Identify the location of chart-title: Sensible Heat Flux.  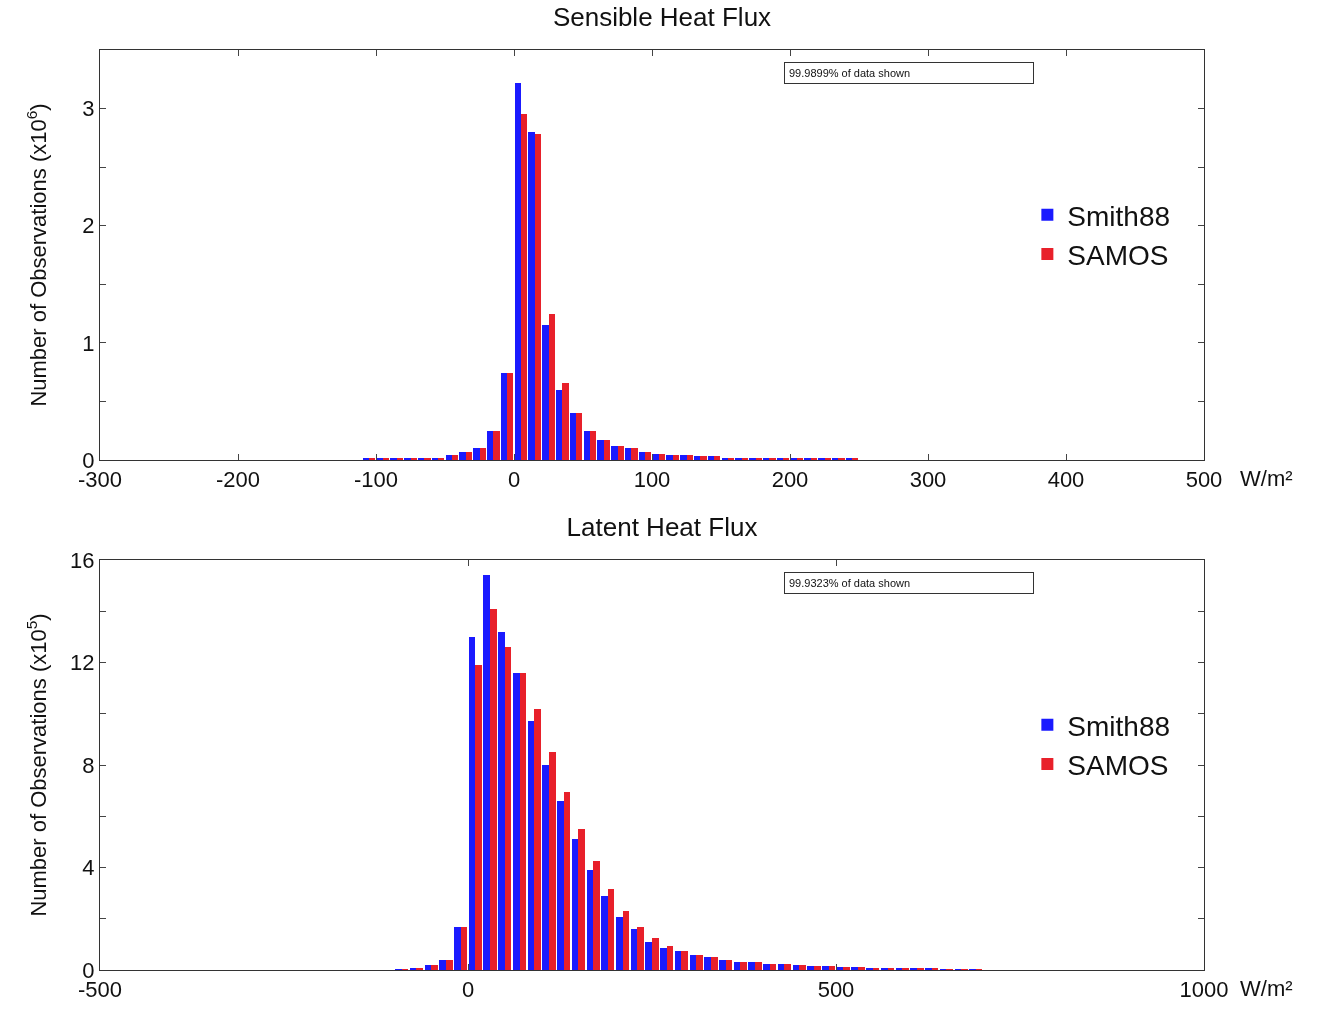
(662, 16).